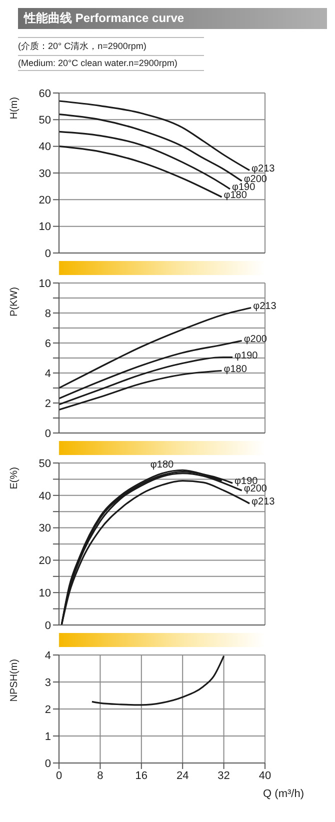  I want to click on y-tick-label: 6, so click(47, 344).